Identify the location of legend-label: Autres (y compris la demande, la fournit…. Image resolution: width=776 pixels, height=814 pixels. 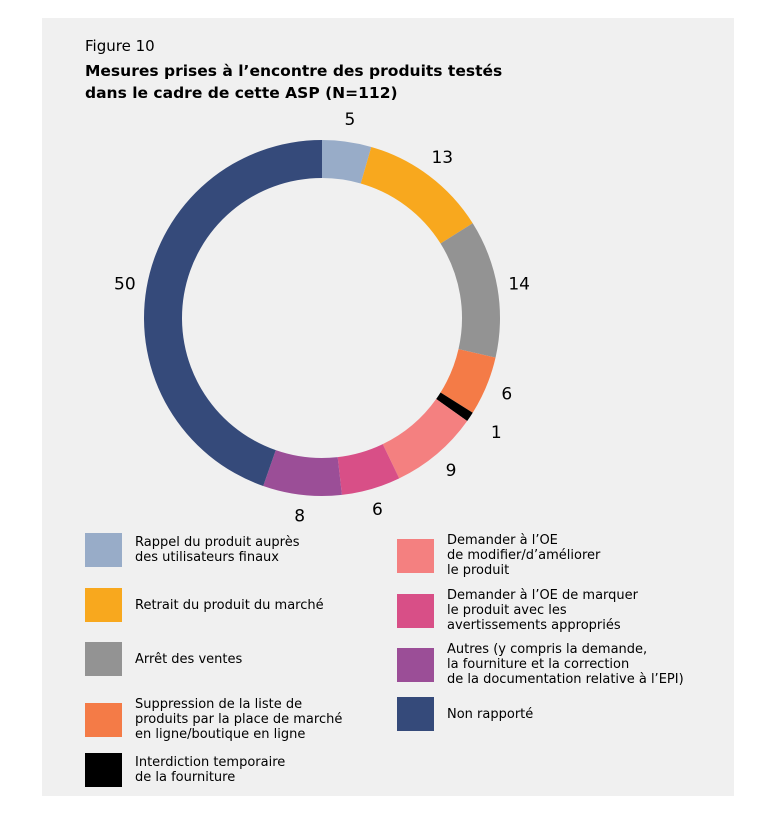
(565, 664).